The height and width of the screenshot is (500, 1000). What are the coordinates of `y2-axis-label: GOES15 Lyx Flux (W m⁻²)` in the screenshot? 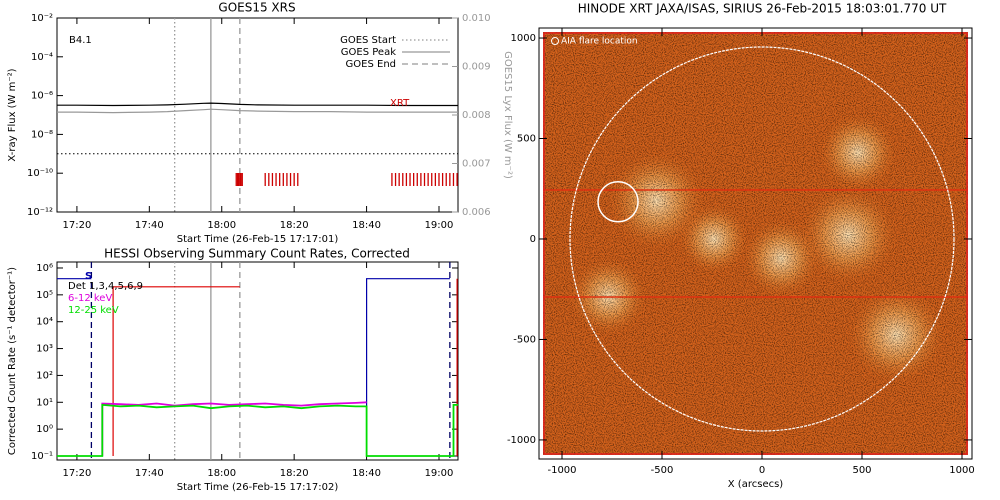 It's located at (507, 115).